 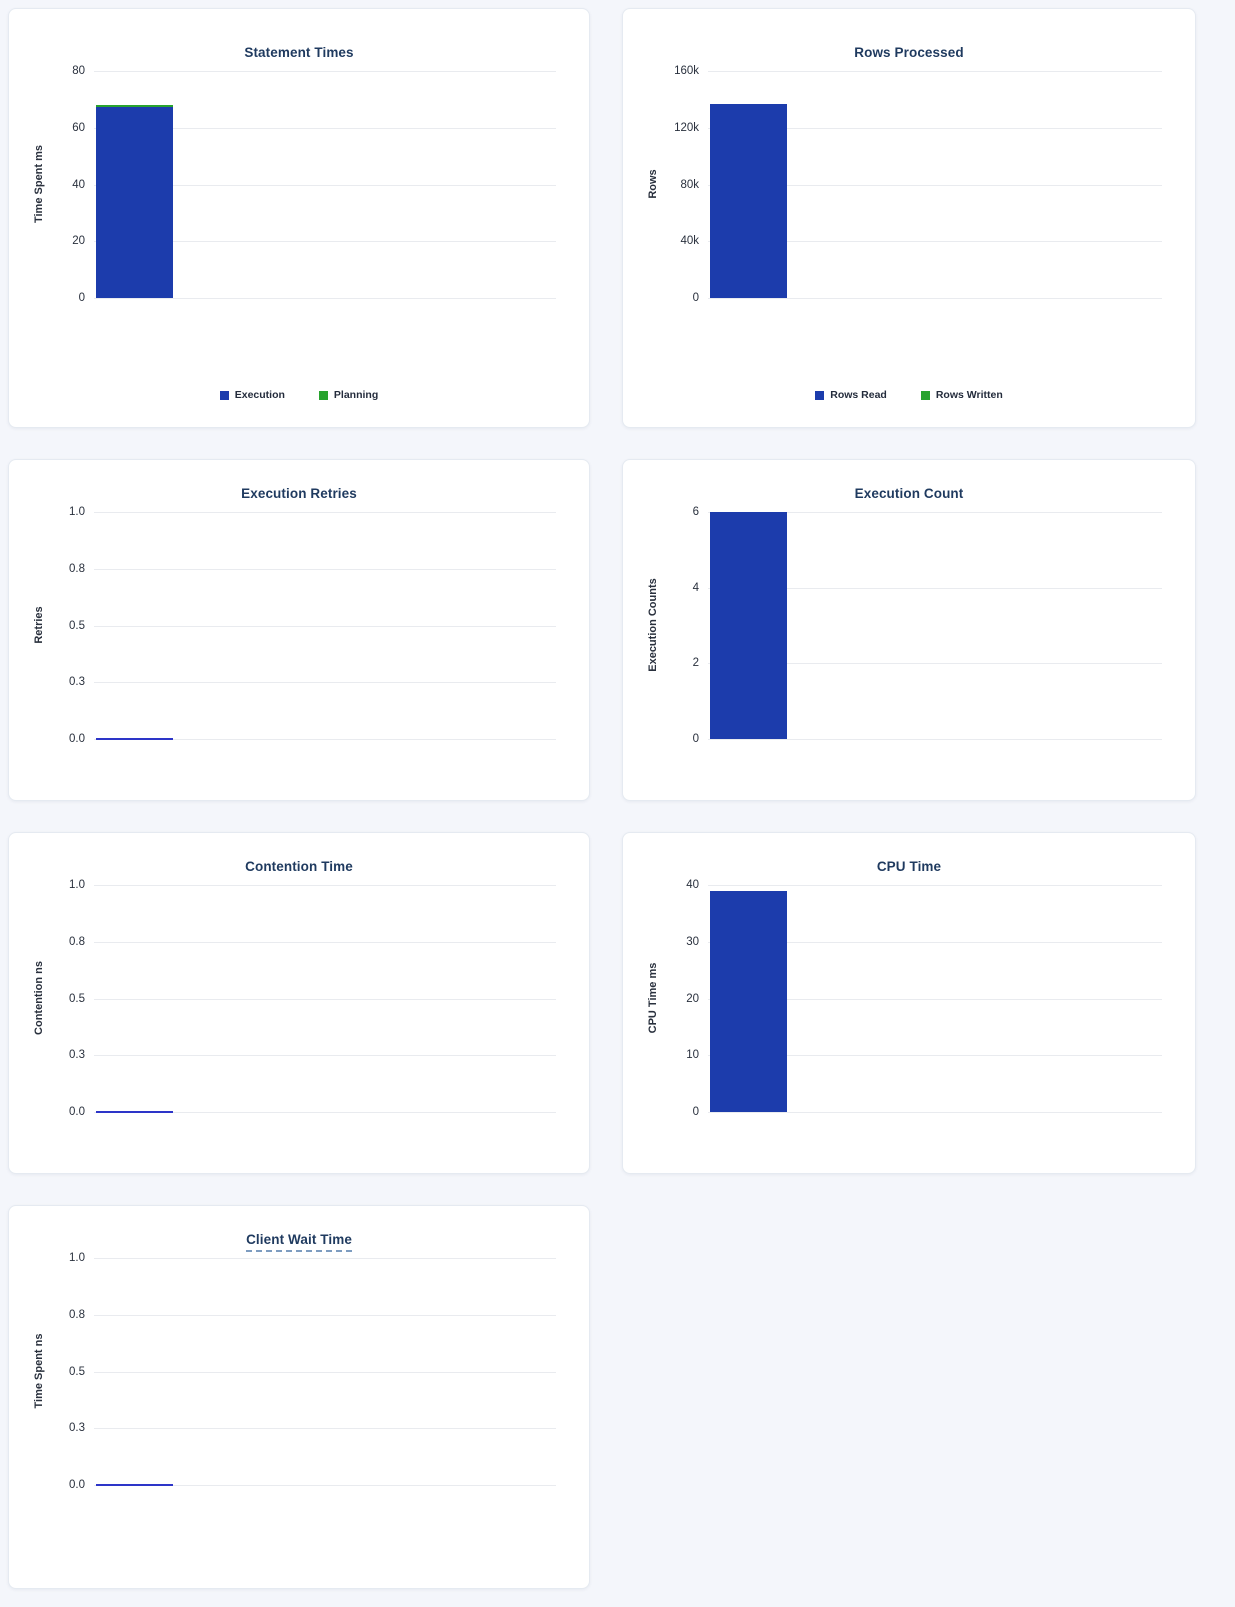 What do you see at coordinates (927, 625) in the screenshot?
I see `plot-area: 6 4 2 0` at bounding box center [927, 625].